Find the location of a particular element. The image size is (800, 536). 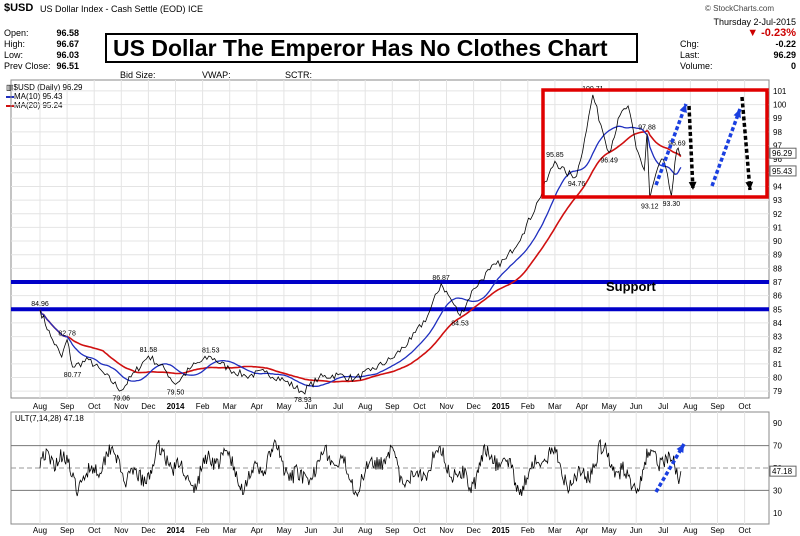

y-tick-label: 79 is located at coordinates (777, 391).